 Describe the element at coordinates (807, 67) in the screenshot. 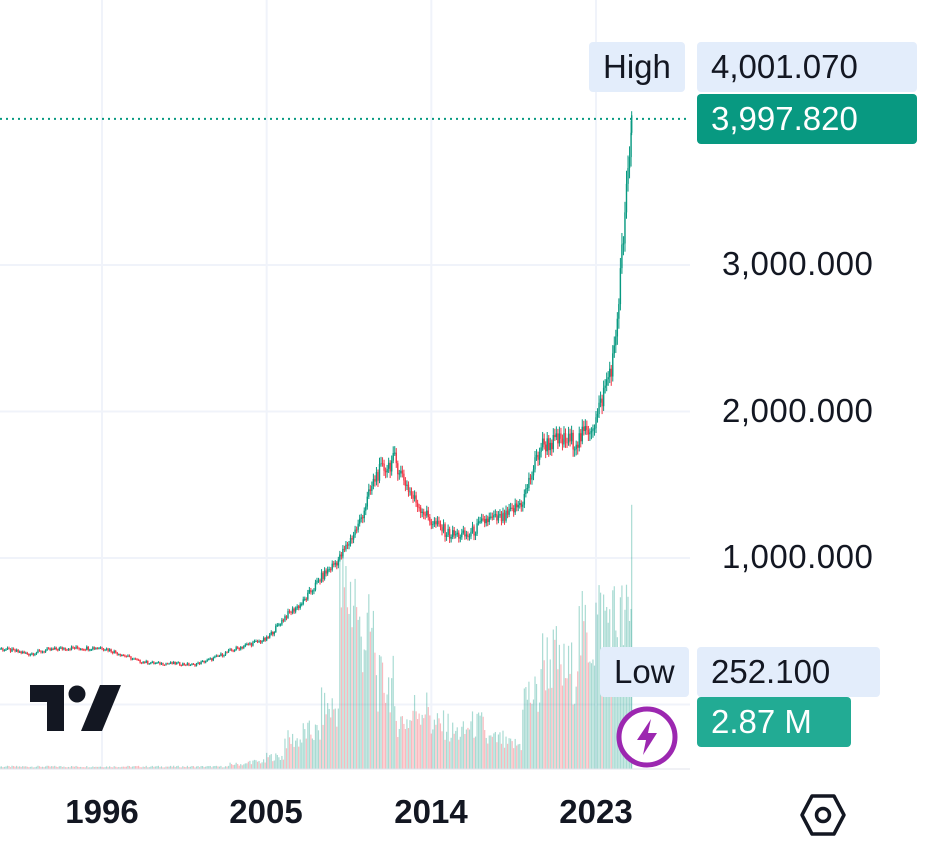

I see `high-value-tag: 4,001.070` at that location.